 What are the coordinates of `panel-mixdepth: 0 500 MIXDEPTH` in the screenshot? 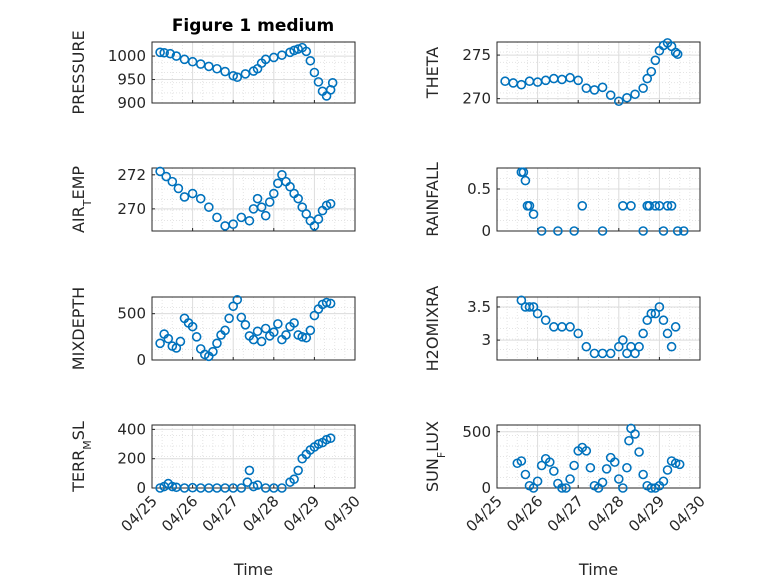 It's located at (212, 328).